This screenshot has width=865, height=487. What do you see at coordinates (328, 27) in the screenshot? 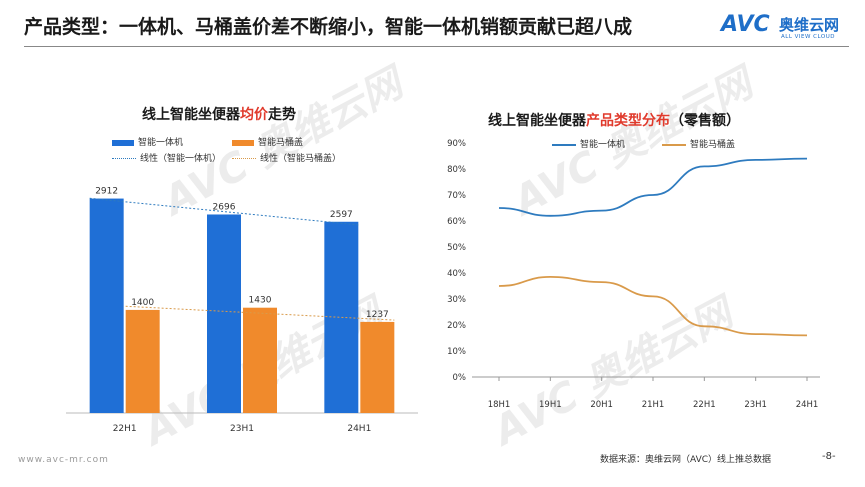
I see `page-title: 产品类型：一体机、马桶盖价差不断缩小，智能一体机销额贡献已超八成` at bounding box center [328, 27].